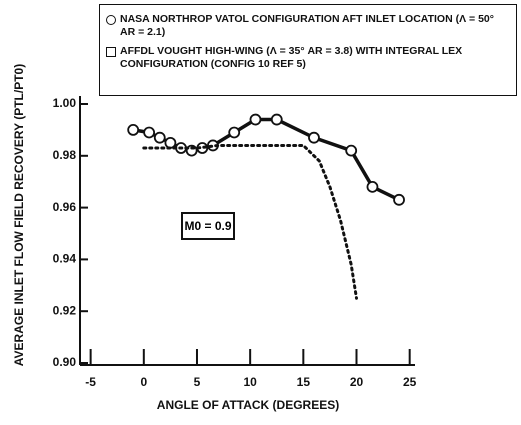 This screenshot has height=425, width=521. Describe the element at coordinates (65, 259) in the screenshot. I see `y-tick-label: 0.94` at that location.